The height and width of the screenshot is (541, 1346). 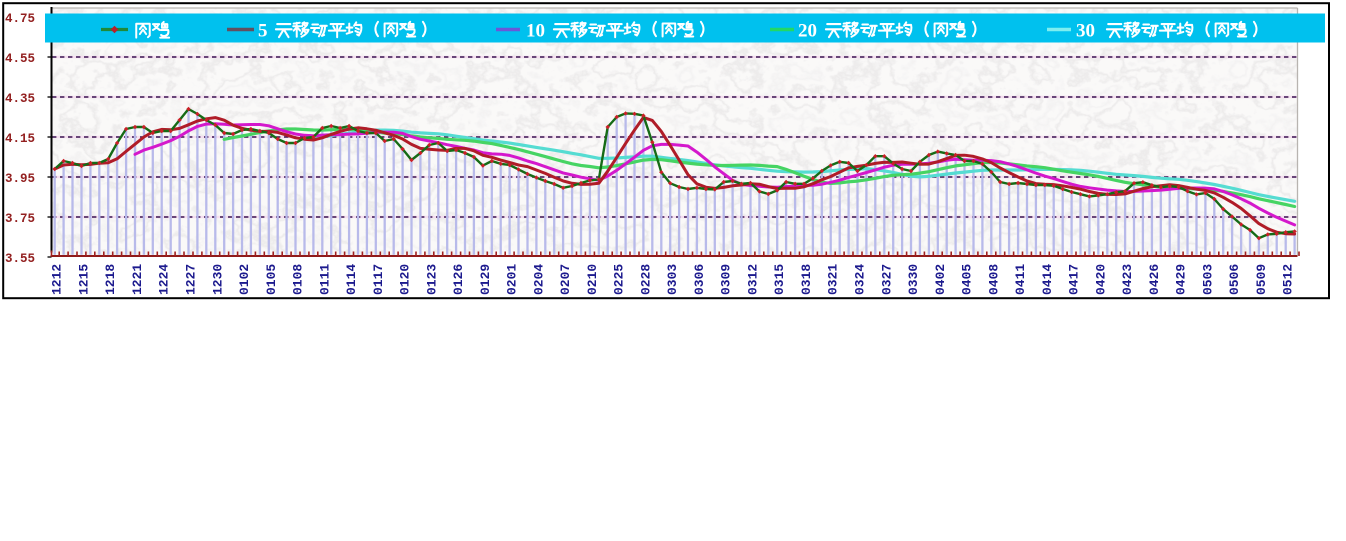 What do you see at coordinates (110, 279) in the screenshot?
I see `svg-text: 1218` at bounding box center [110, 279].